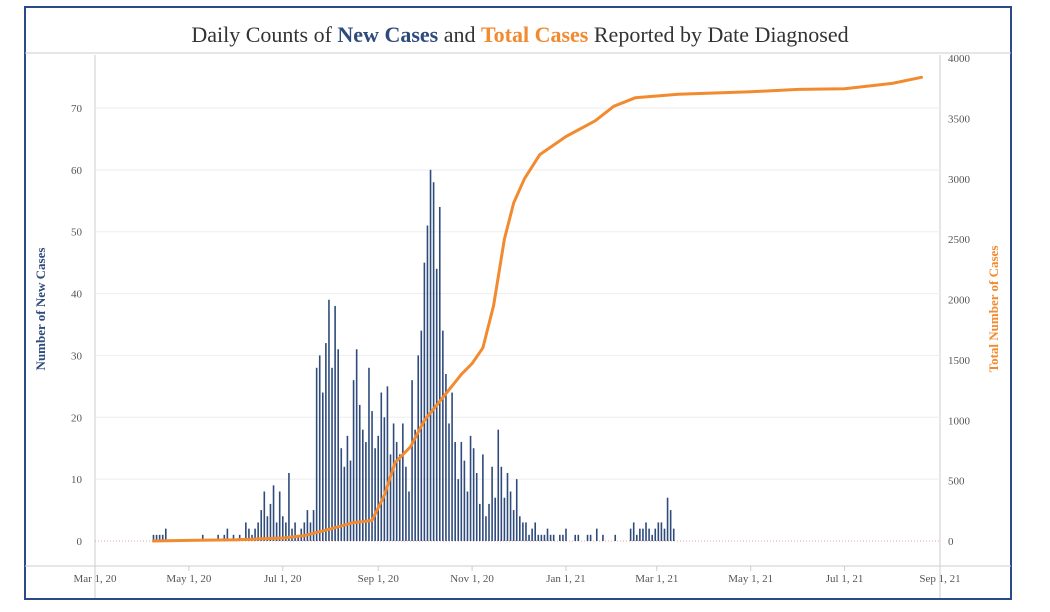 This screenshot has height=612, width=1050. What do you see at coordinates (77, 171) in the screenshot?
I see `y-tick-label: 60` at bounding box center [77, 171].